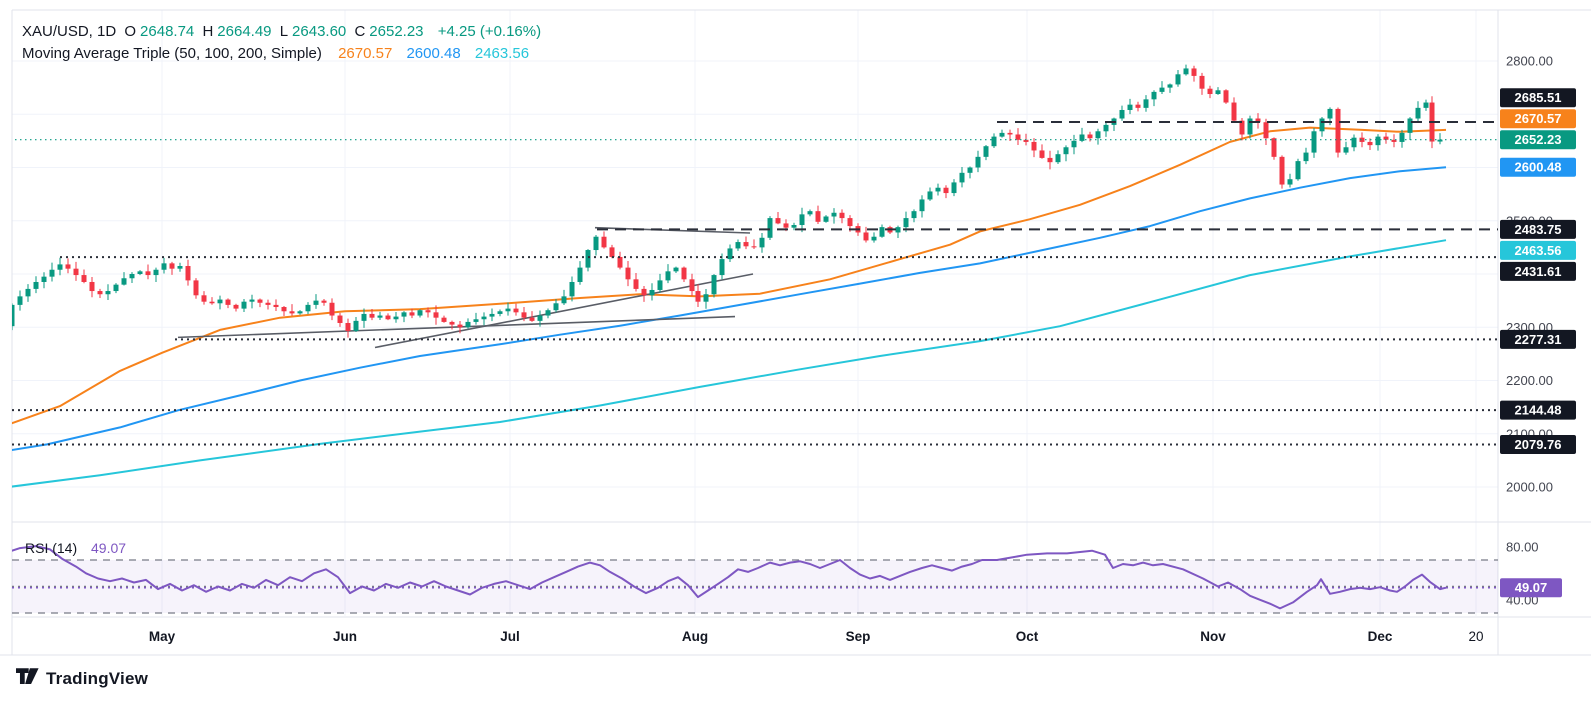  Describe the element at coordinates (345, 636) in the screenshot. I see `time-axis-label: Jun` at that location.